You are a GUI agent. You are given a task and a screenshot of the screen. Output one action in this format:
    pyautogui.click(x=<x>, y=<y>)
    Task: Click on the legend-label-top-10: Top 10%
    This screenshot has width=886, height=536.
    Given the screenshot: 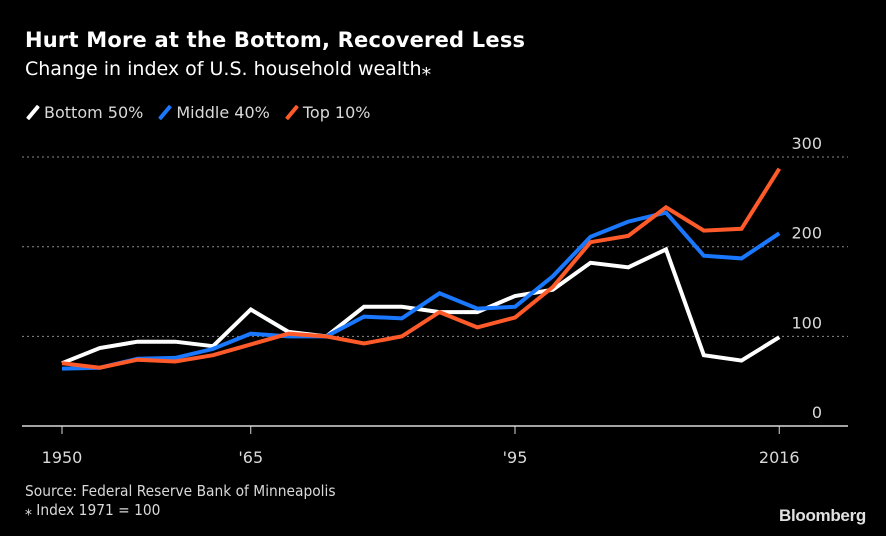 What is the action you would take?
    pyautogui.click(x=336, y=112)
    